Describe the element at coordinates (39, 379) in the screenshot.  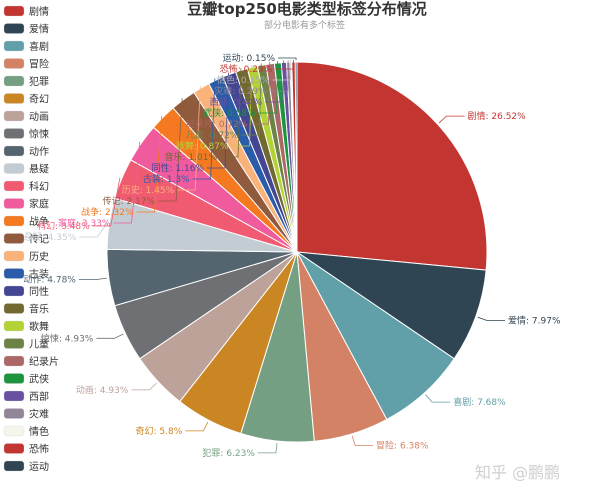
I see `legend-label: 武侠` at that location.